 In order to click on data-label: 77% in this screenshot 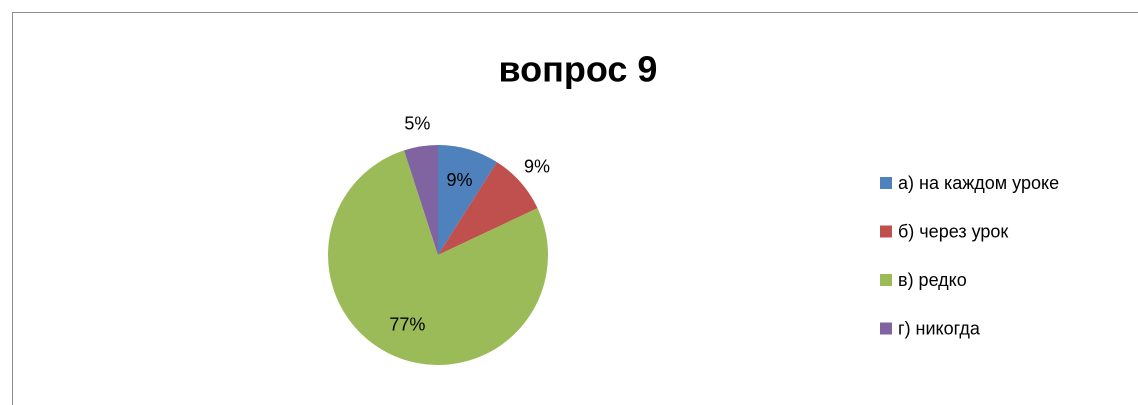, I will do `click(407, 324)`.